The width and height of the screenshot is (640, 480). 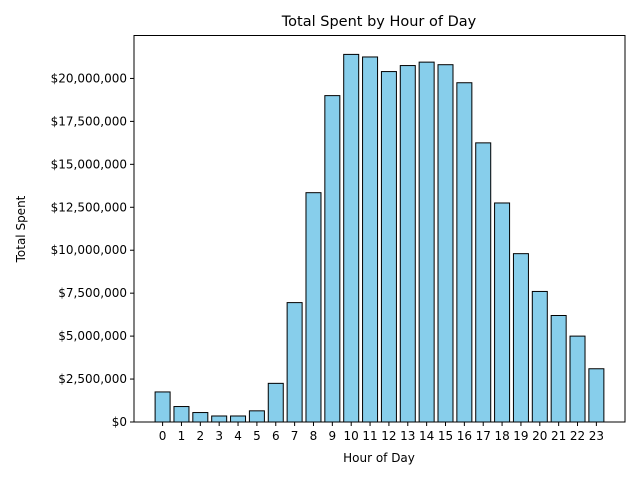 I want to click on y-tick-label: $20,000,000, so click(x=89, y=78).